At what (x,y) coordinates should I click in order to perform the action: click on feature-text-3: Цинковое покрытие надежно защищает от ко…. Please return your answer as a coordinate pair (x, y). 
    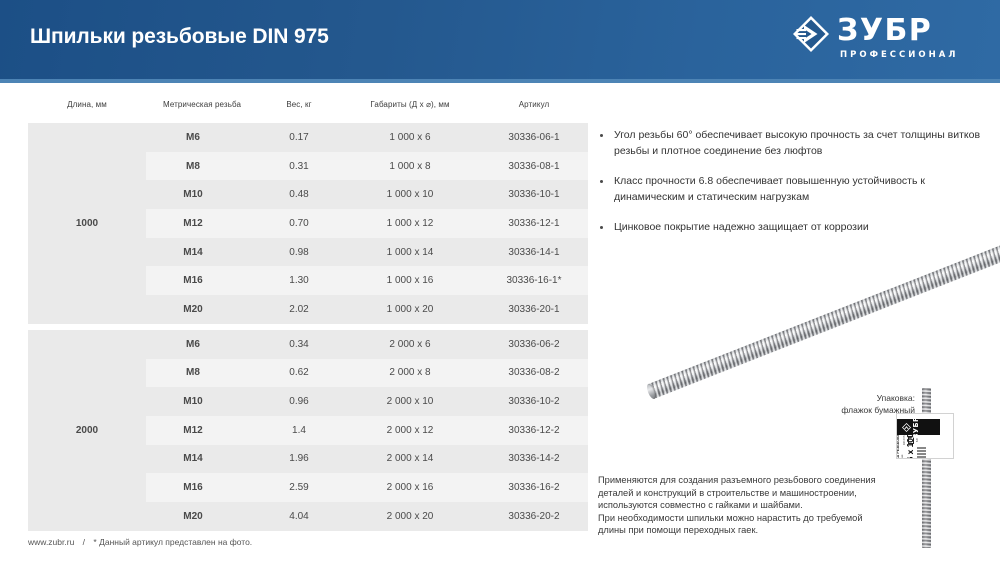
    Looking at the image, I should click on (741, 227).